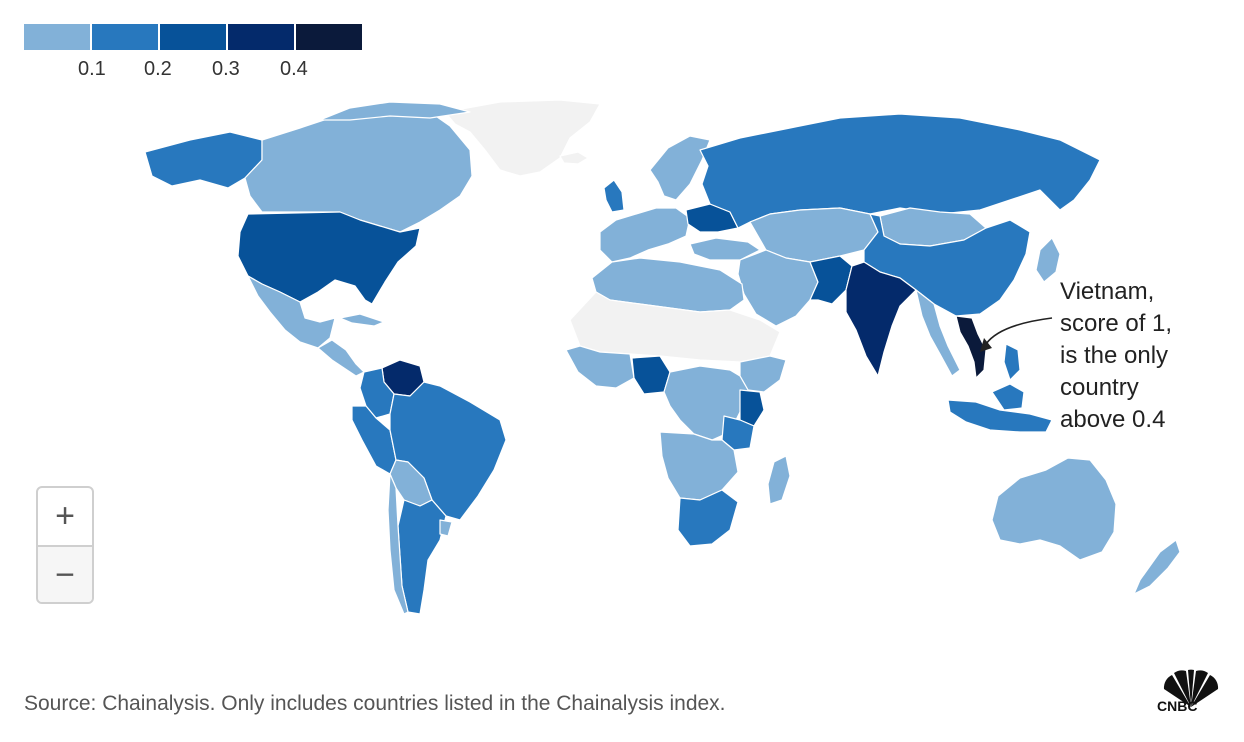 Image resolution: width=1244 pixels, height=742 pixels. What do you see at coordinates (522, 138) in the screenshot?
I see `region-greenland` at bounding box center [522, 138].